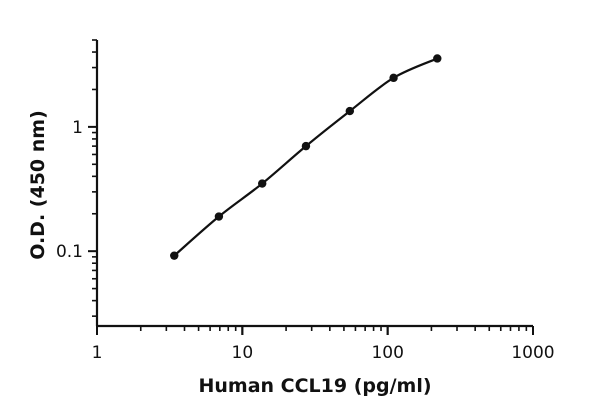 The image size is (600, 419). I want to click on x-axis-title: Human CCL19 (pg/ml), so click(314, 386).